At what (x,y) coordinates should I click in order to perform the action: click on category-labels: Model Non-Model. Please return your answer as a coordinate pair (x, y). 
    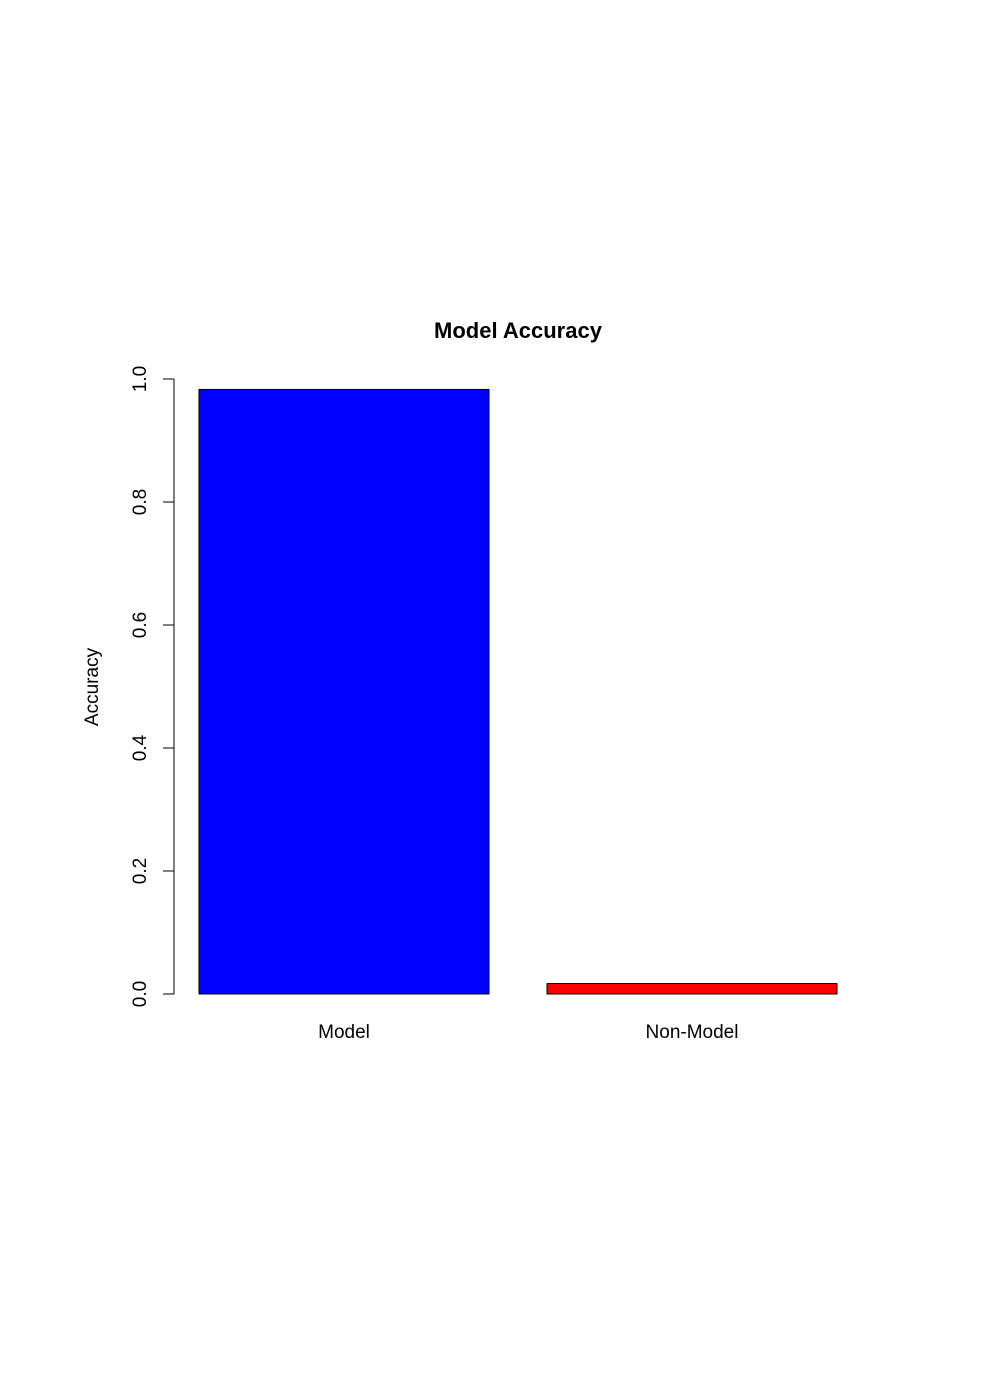
    Looking at the image, I should click on (528, 1032).